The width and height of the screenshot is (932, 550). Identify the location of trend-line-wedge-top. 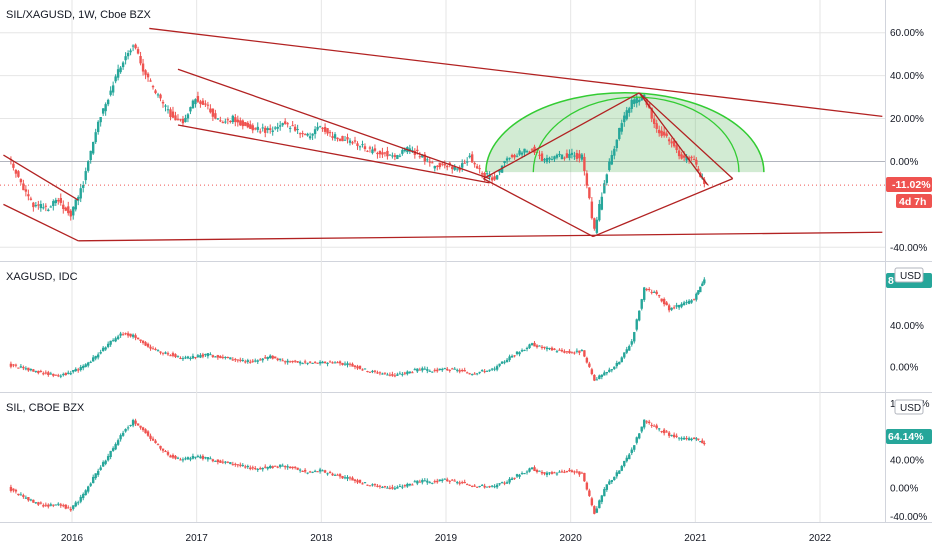
(333, 124).